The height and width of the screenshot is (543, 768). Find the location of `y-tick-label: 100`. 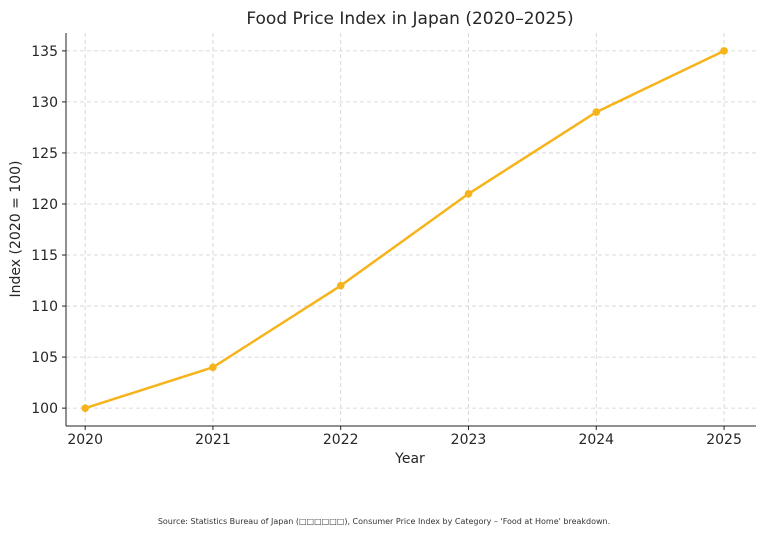

y-tick-label: 100 is located at coordinates (44, 409).